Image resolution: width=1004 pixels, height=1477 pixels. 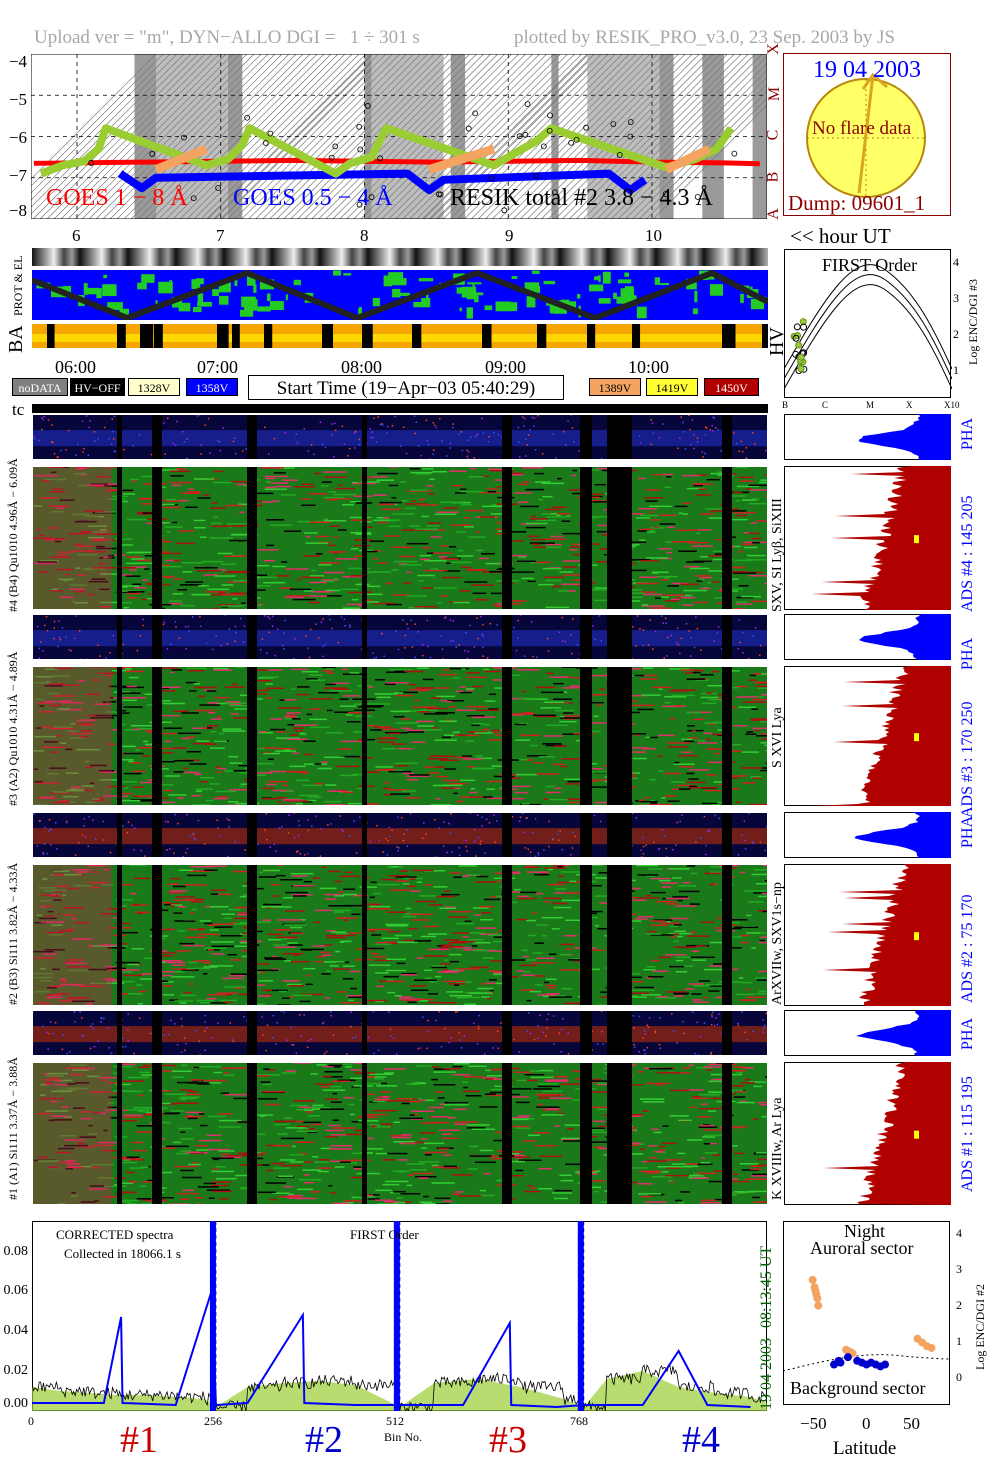 I want to click on goes-point, so click(x=619, y=155).